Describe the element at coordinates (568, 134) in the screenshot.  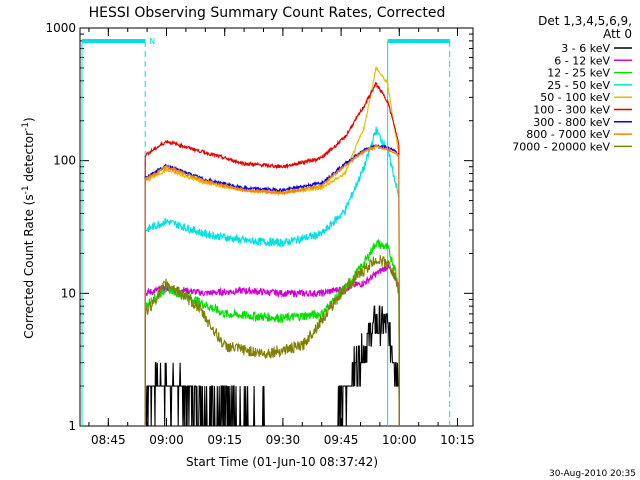
I see `legend-item-label: 800 - 7000 keV` at that location.